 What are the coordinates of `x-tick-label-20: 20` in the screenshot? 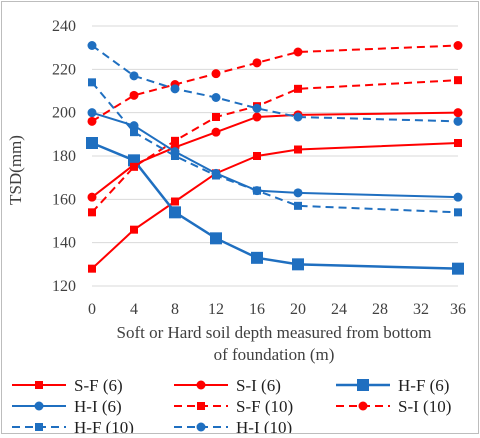 It's located at (298, 309).